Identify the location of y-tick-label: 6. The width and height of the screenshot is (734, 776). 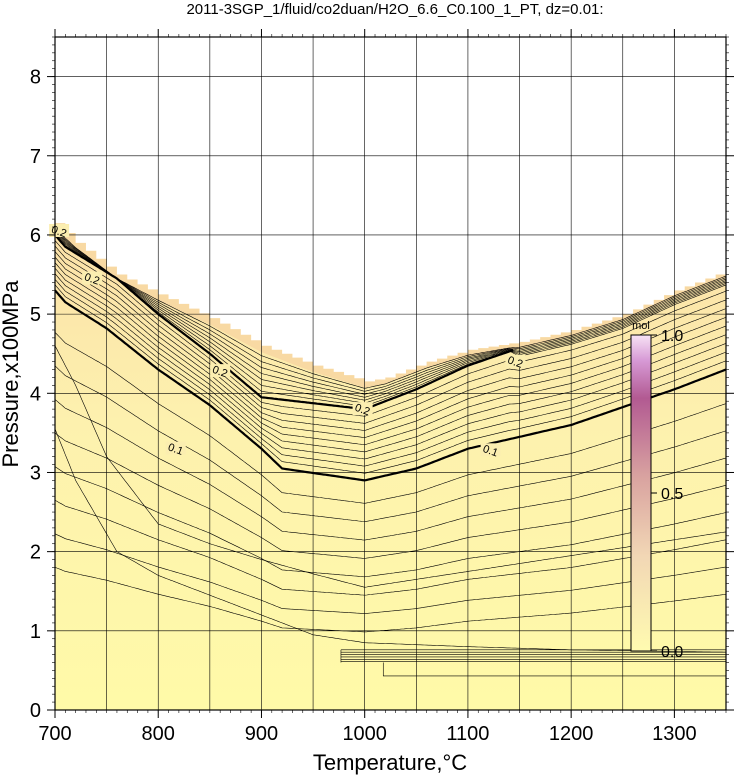
(35, 236).